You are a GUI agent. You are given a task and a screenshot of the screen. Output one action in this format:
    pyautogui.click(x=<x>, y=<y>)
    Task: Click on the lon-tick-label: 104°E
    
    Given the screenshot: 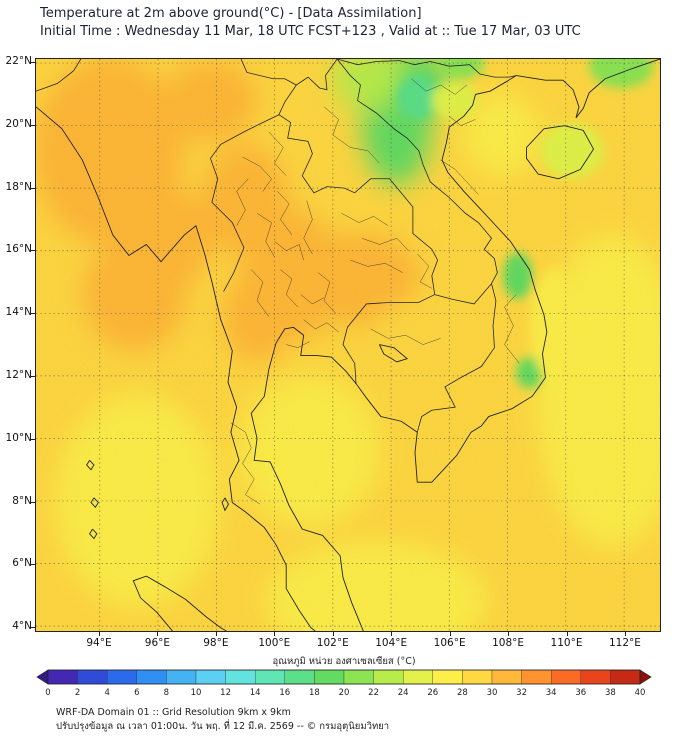 What is the action you would take?
    pyautogui.click(x=391, y=643)
    